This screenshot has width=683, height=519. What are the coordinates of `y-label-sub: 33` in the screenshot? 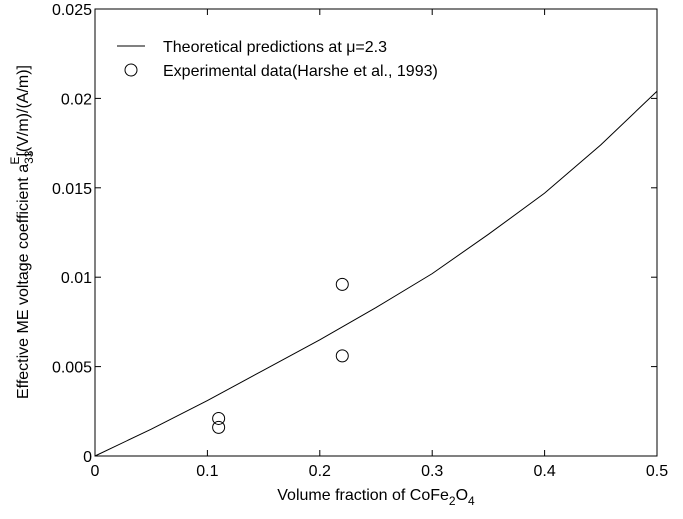 It's located at (29, 157).